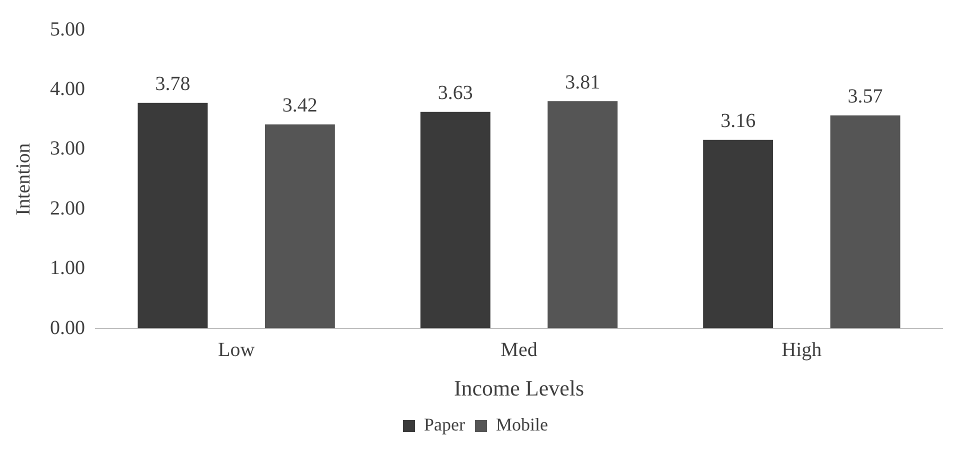  What do you see at coordinates (237, 349) in the screenshot?
I see `x-tick-label: Low` at bounding box center [237, 349].